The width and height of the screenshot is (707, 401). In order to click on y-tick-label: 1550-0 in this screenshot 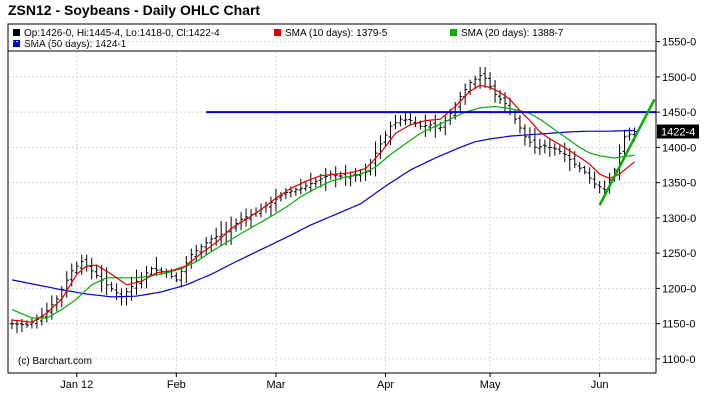, I will do `click(679, 43)`.